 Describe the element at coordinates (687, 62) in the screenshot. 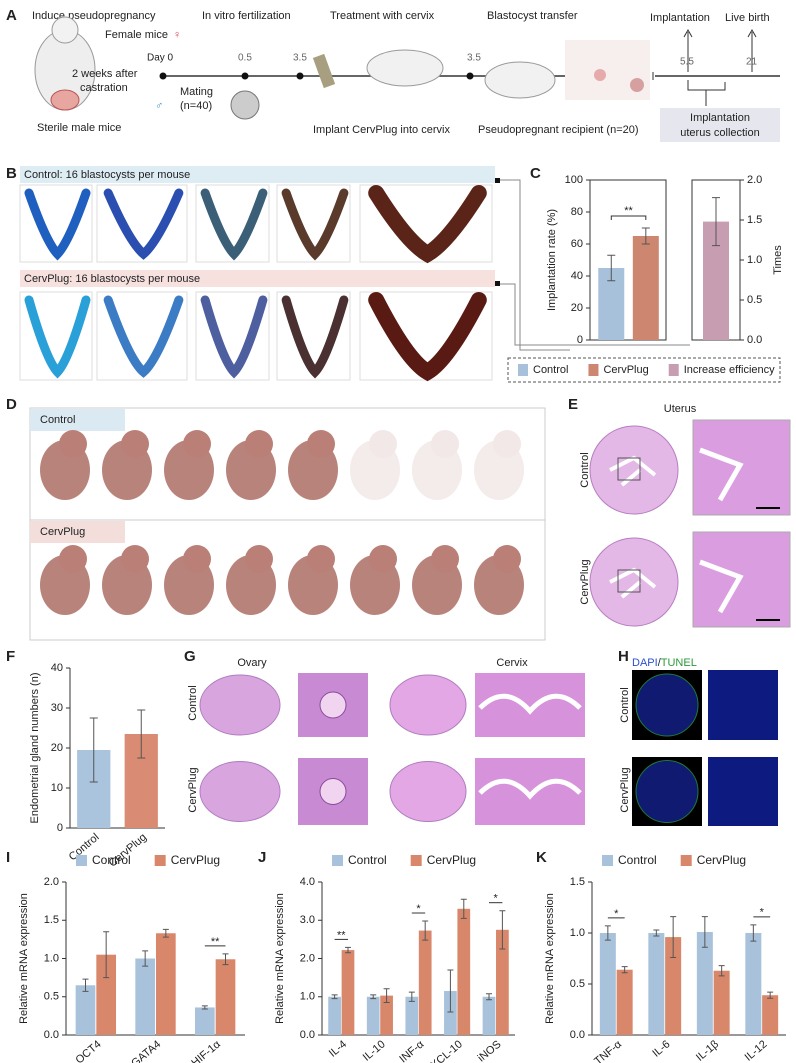

I see `time-label: 5.5` at that location.